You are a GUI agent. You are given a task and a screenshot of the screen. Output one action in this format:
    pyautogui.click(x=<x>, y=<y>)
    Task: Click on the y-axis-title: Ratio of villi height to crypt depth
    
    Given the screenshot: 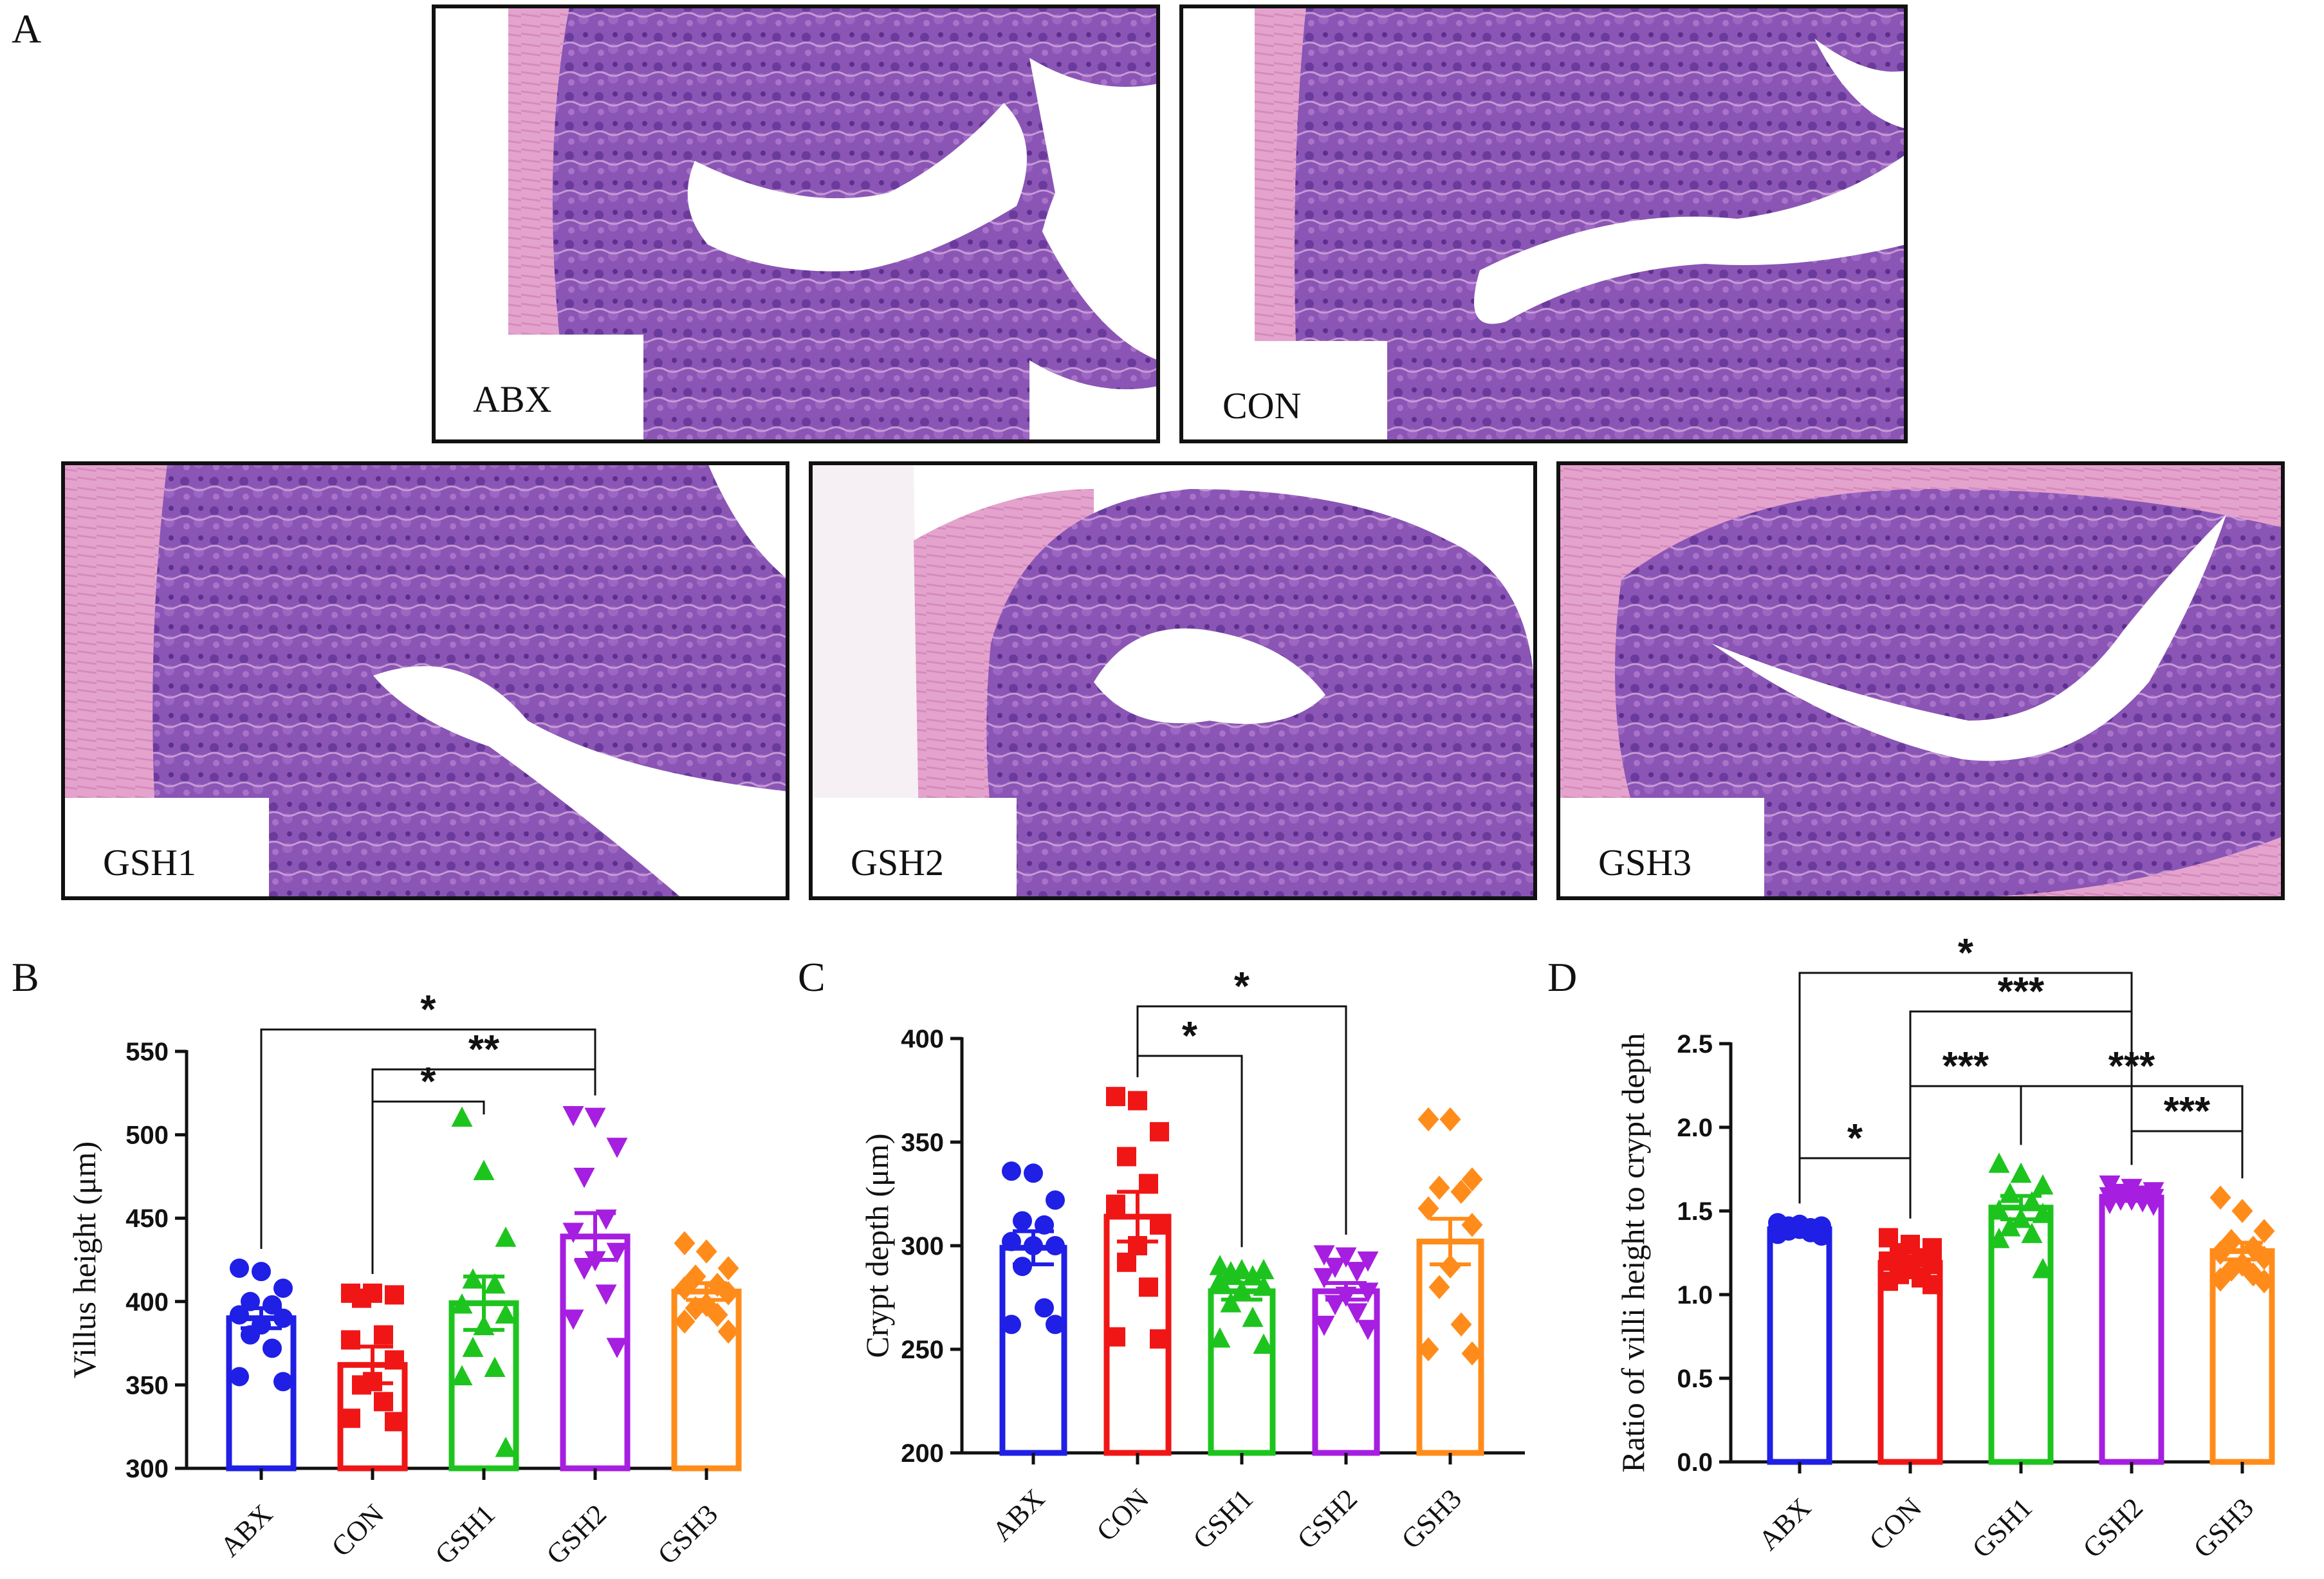 What is the action you would take?
    pyautogui.click(x=1633, y=1252)
    